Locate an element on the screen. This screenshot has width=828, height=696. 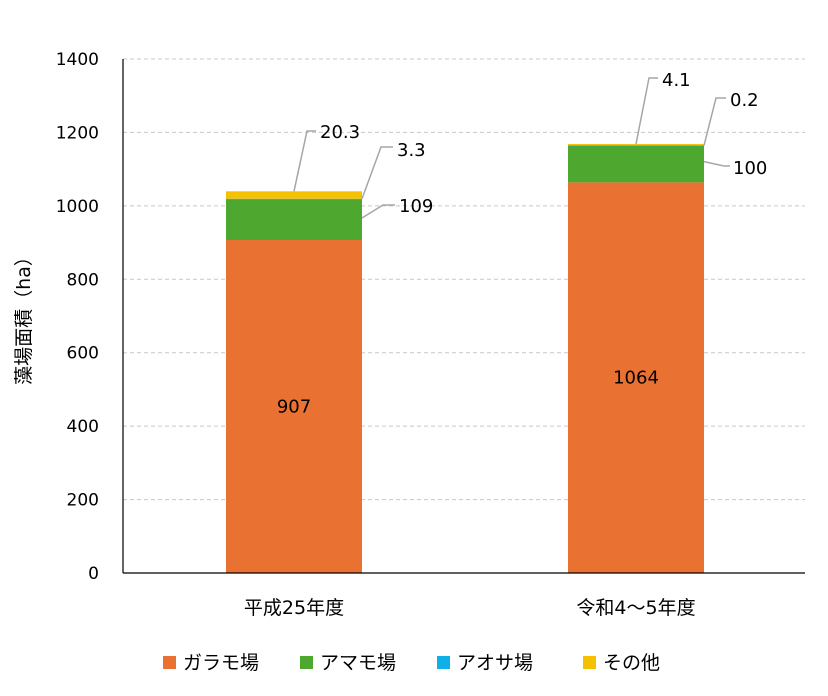
legend: ガラモ場 アマモ場 アオサ場 その他 is located at coordinates (411, 663).